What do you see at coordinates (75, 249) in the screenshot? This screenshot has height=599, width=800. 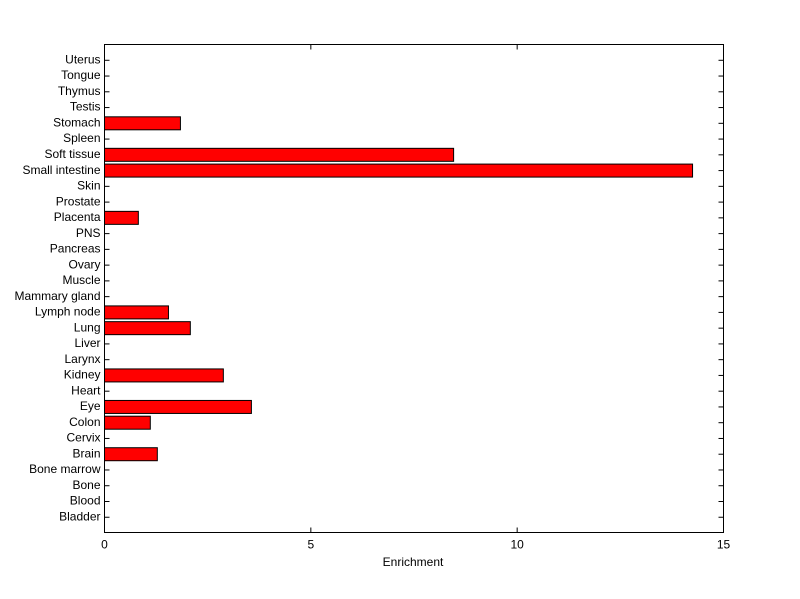 I see `y-tick-label: Pancreas` at bounding box center [75, 249].